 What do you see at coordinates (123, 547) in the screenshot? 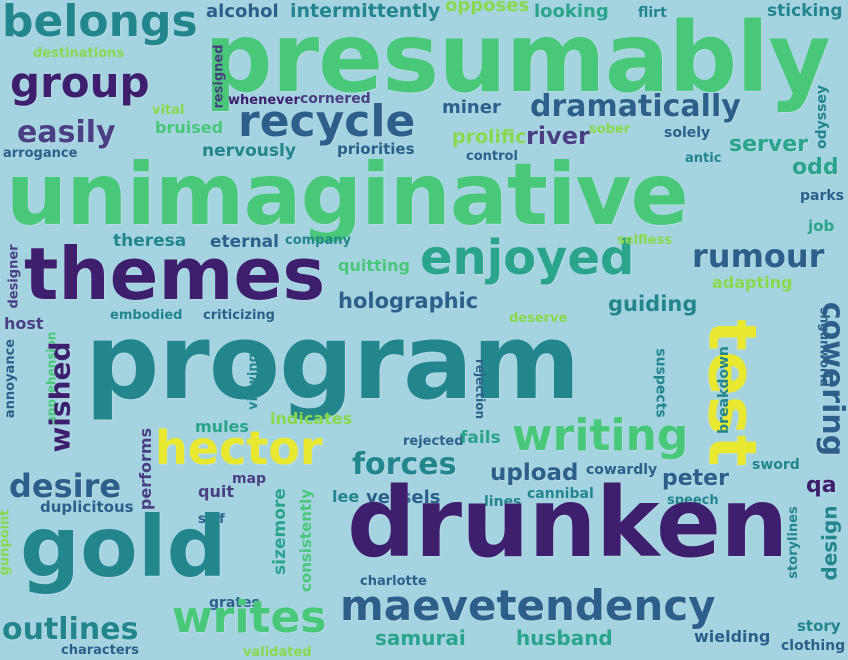
I see `word-gold: gold` at bounding box center [123, 547].